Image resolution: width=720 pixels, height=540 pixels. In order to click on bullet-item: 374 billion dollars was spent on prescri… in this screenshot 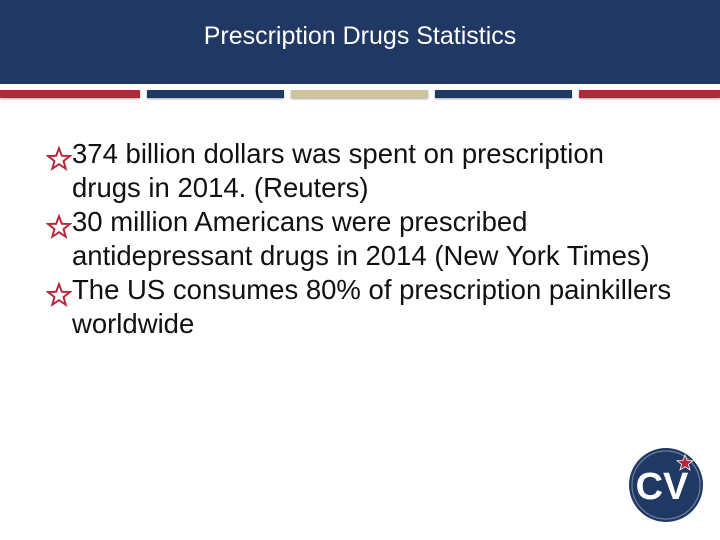, I will do `click(360, 171)`.